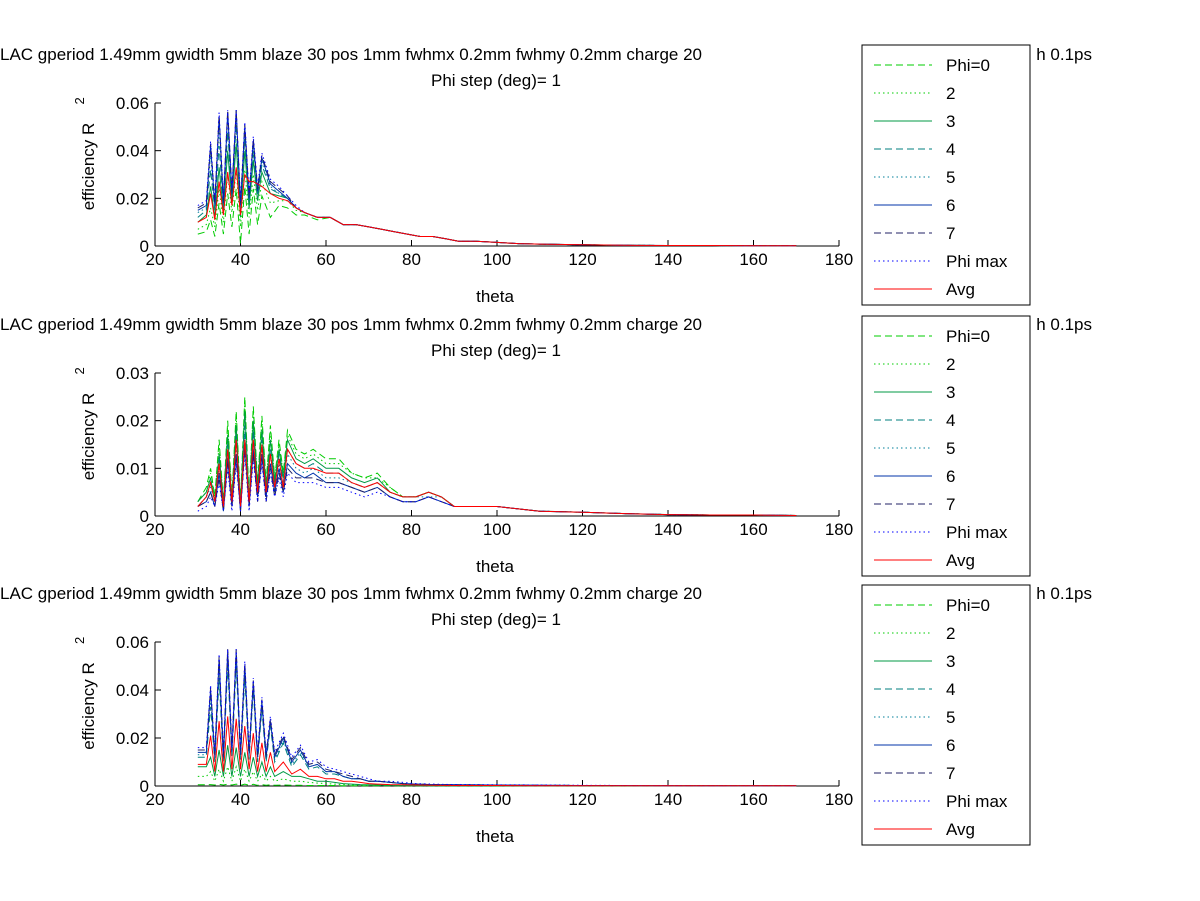 The image size is (1200, 901). Describe the element at coordinates (132, 468) in the screenshot. I see `y-tick-label: 0.01` at that location.